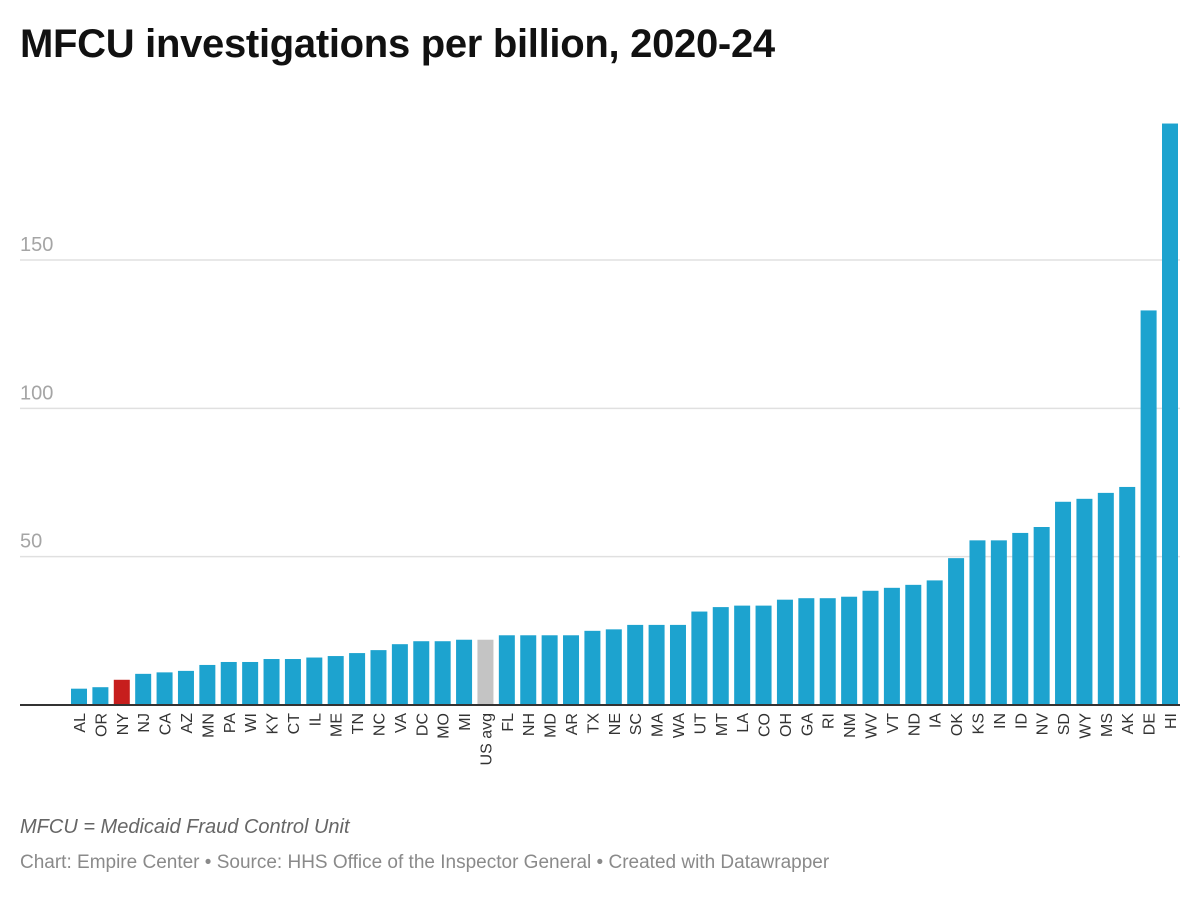  I want to click on x-tick-label: IL, so click(315, 719).